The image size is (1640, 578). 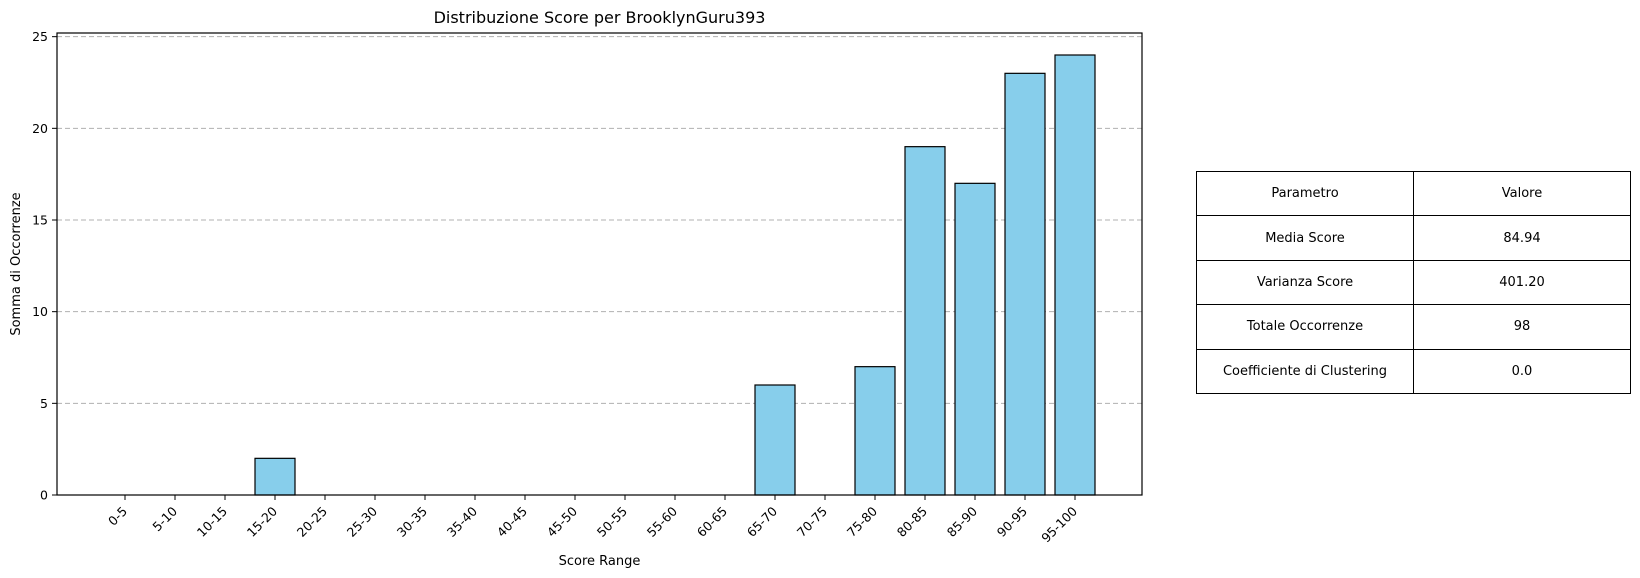 I want to click on parameter-cell: Coefficiente di Clustering, so click(x=1305, y=371).